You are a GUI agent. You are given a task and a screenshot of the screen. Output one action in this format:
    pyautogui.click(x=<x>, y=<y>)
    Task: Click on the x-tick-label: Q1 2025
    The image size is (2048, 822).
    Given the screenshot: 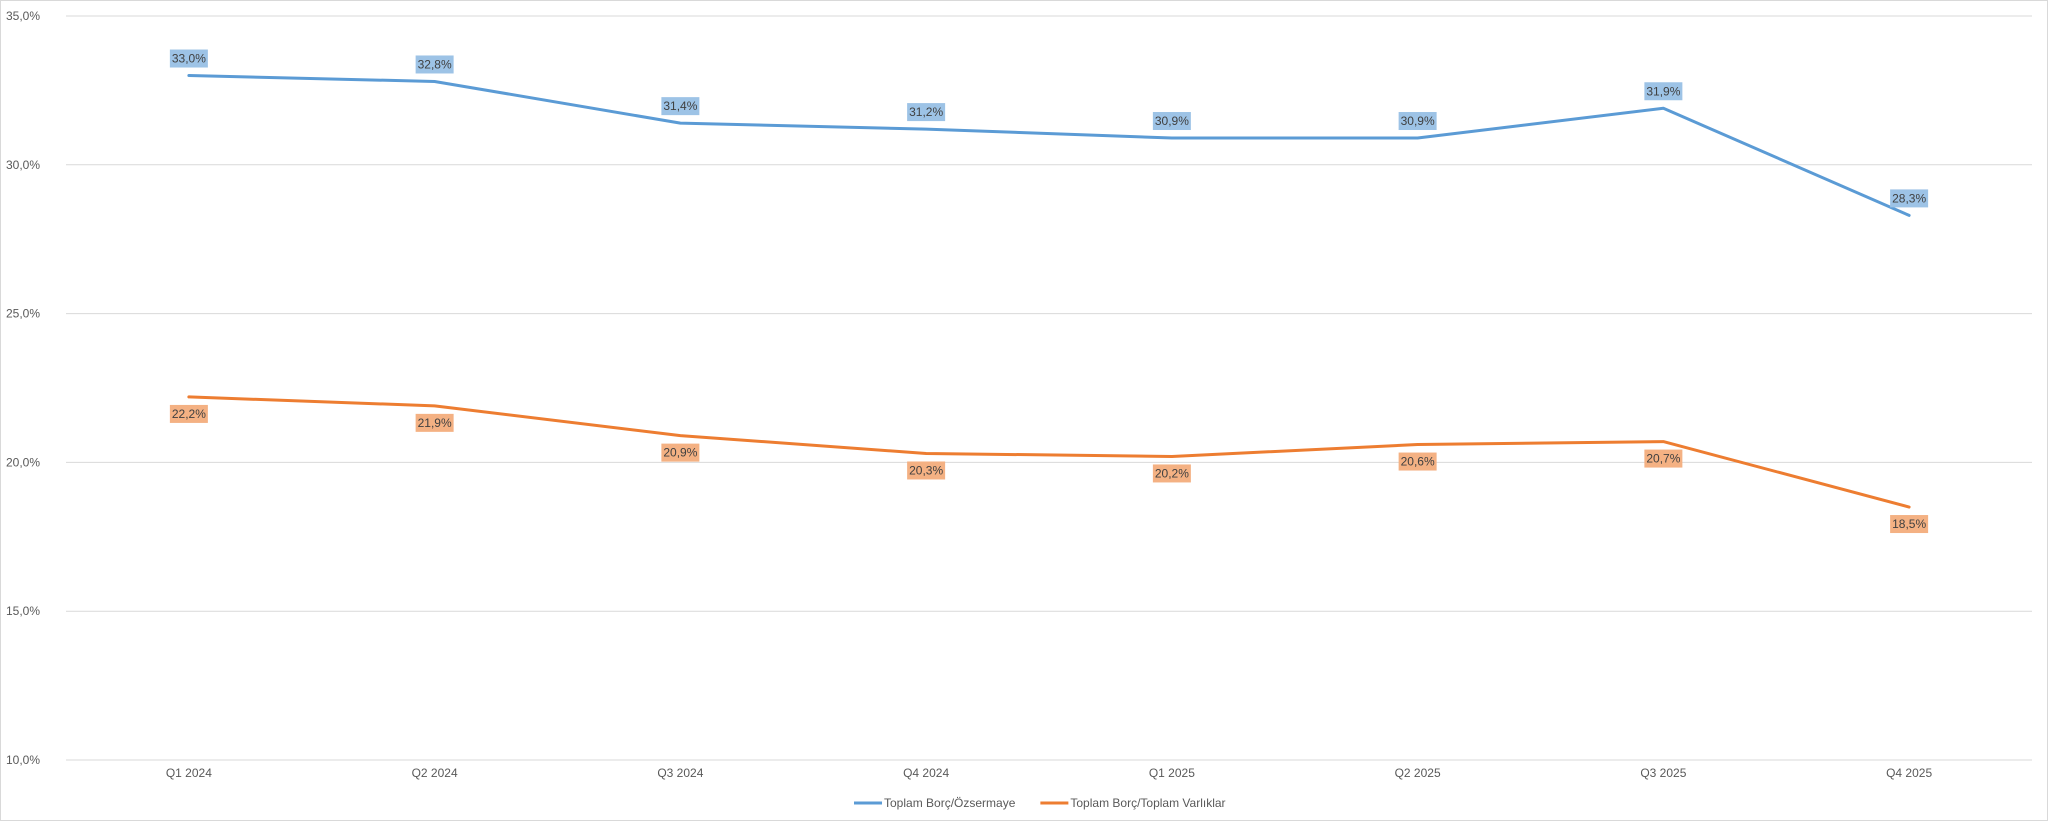 What is the action you would take?
    pyautogui.click(x=1172, y=773)
    